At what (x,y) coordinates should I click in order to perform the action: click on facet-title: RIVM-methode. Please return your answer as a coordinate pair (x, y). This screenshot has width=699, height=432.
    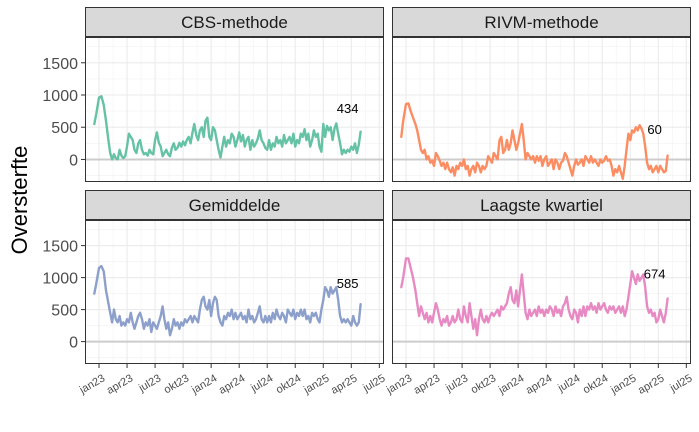
    Looking at the image, I should click on (541, 22).